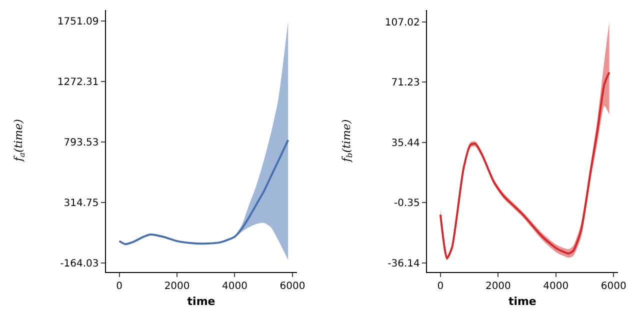 This screenshot has height=326, width=641. I want to click on y-tick-label: 1272.31, so click(78, 82).